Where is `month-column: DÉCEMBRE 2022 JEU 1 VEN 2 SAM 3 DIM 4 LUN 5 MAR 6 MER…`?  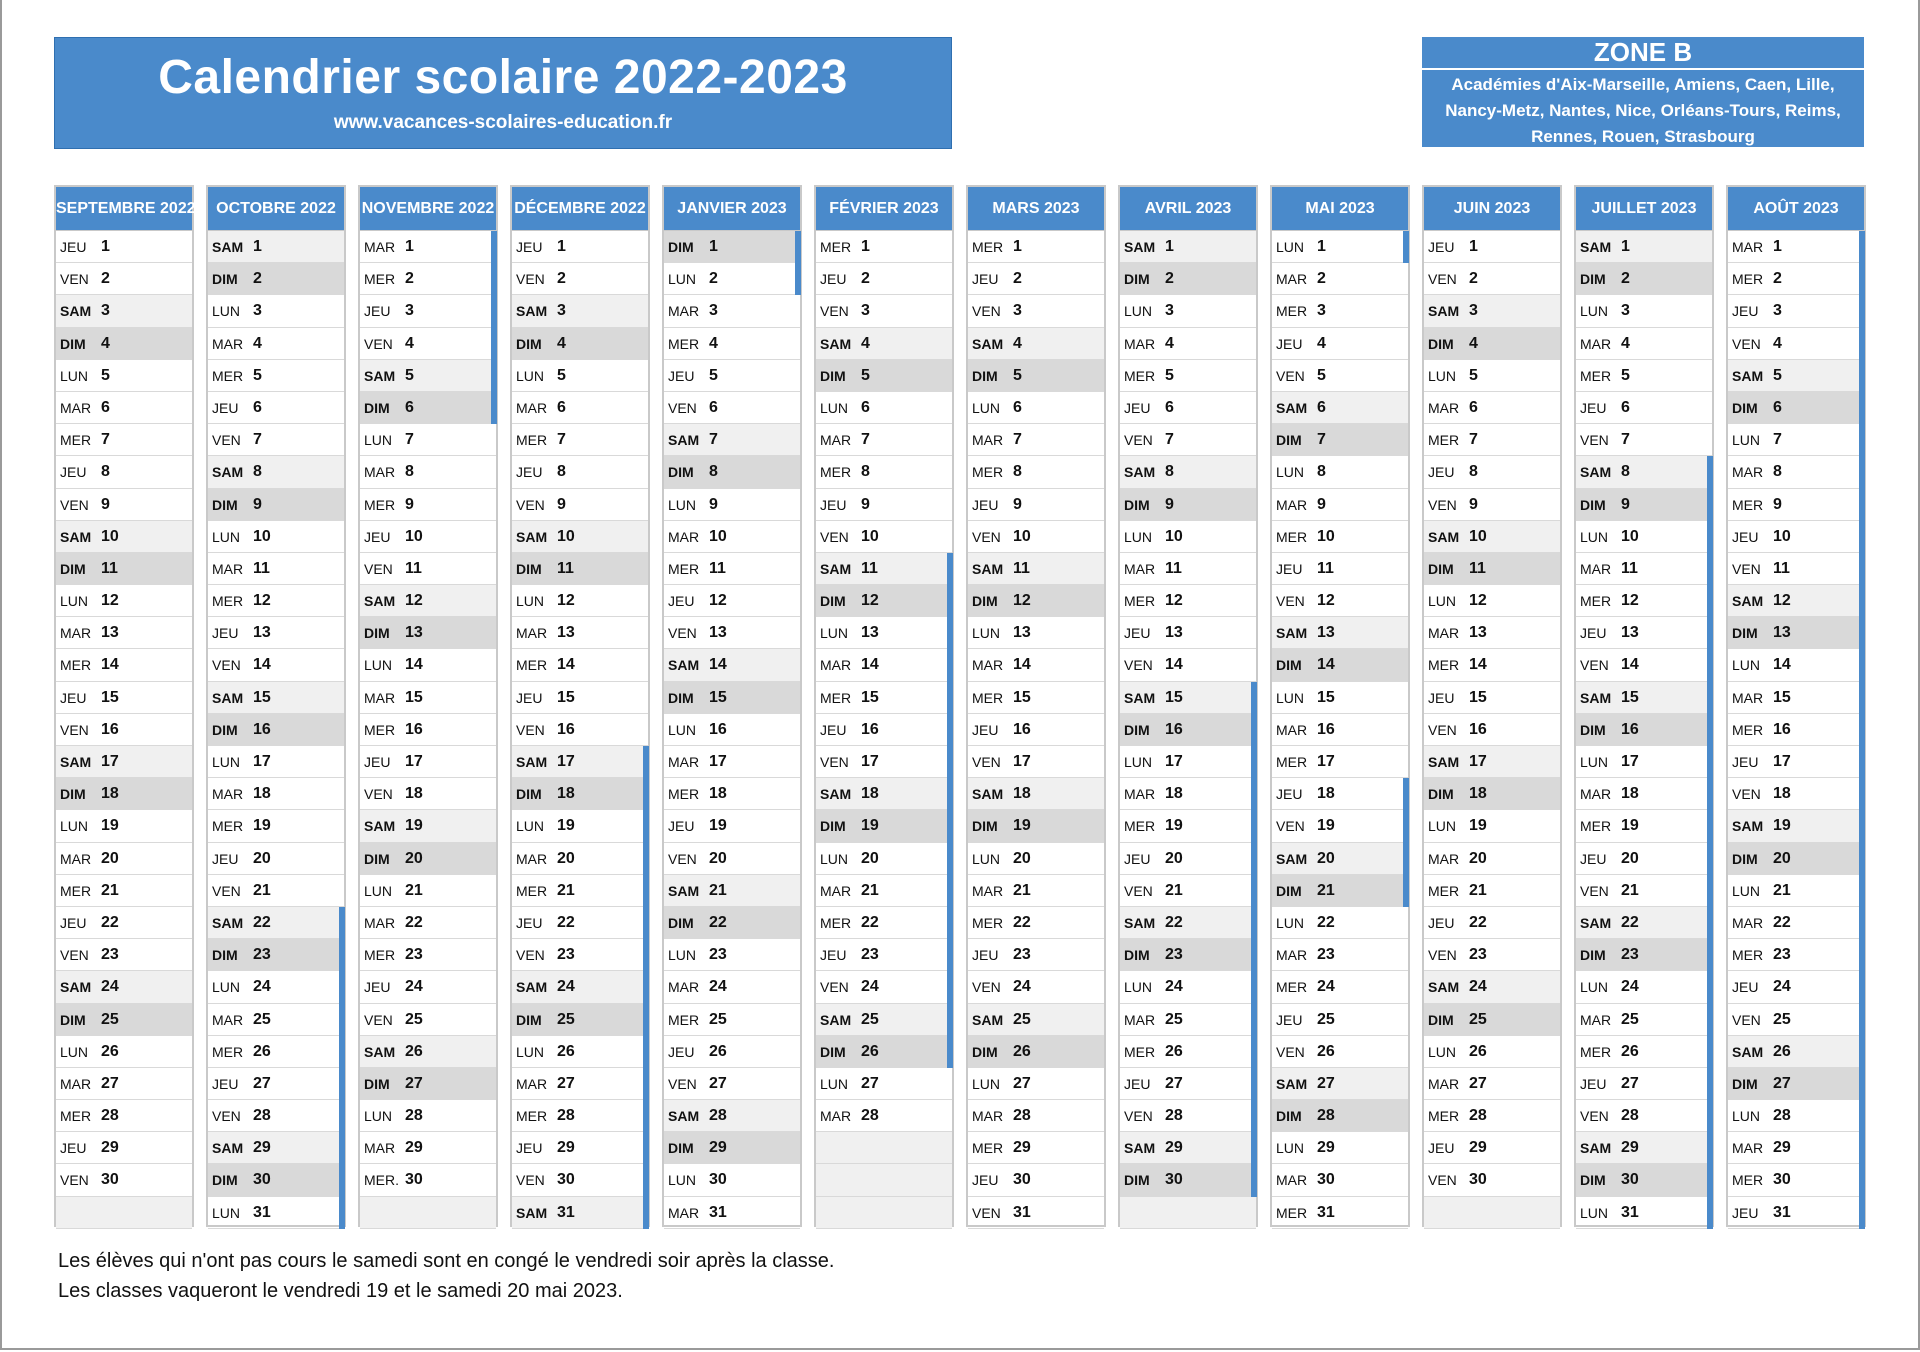
month-column: DÉCEMBRE 2022 JEU 1 VEN 2 SAM 3 DIM 4 LUN 5 MAR 6 MER… is located at coordinates (580, 707).